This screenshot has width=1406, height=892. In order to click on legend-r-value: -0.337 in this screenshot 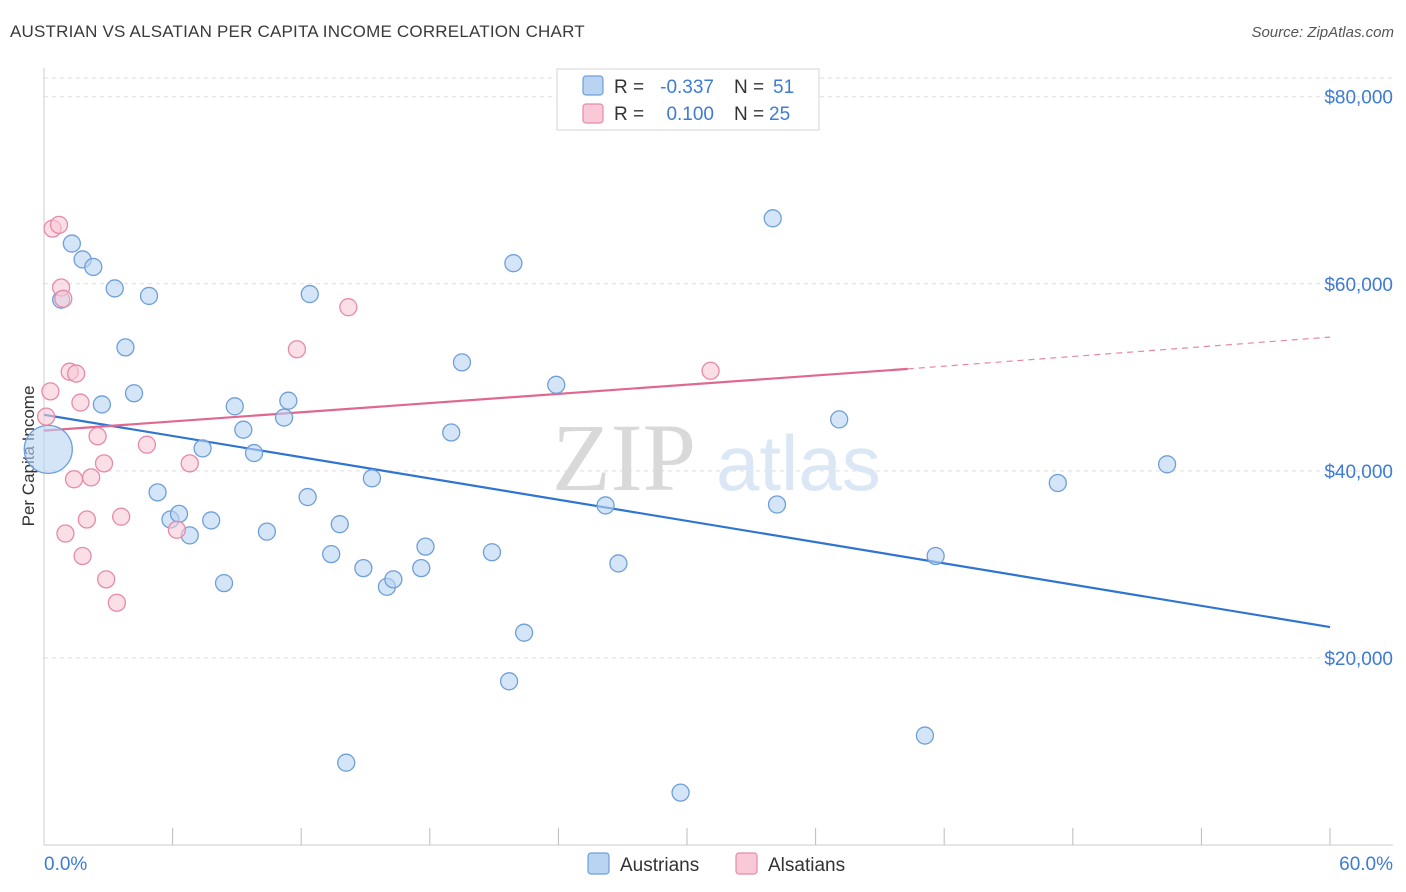, I will do `click(687, 87)`.